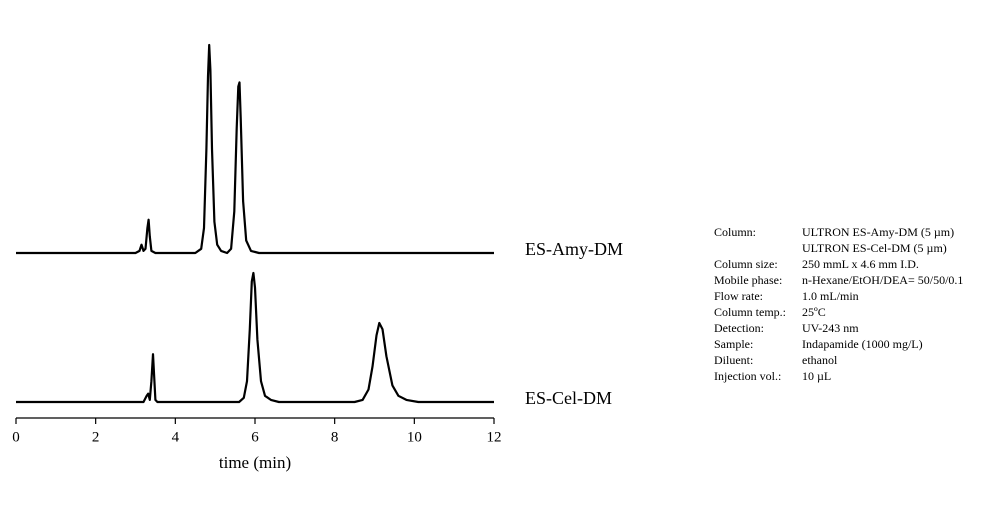 This screenshot has width=1000, height=514. What do you see at coordinates (816, 376) in the screenshot?
I see `info-value: 10 µL` at bounding box center [816, 376].